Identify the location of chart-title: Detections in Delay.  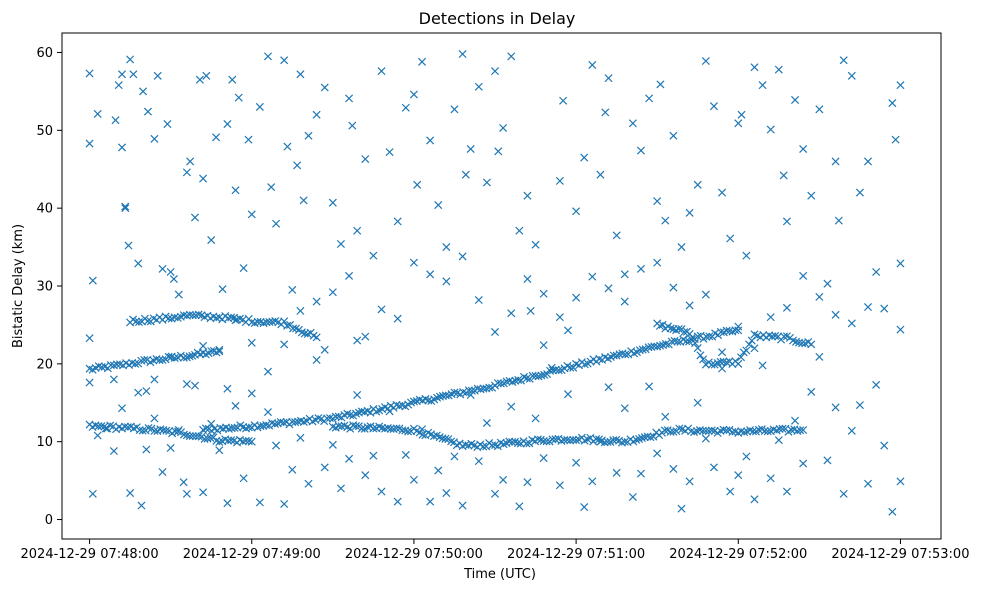
(497, 18).